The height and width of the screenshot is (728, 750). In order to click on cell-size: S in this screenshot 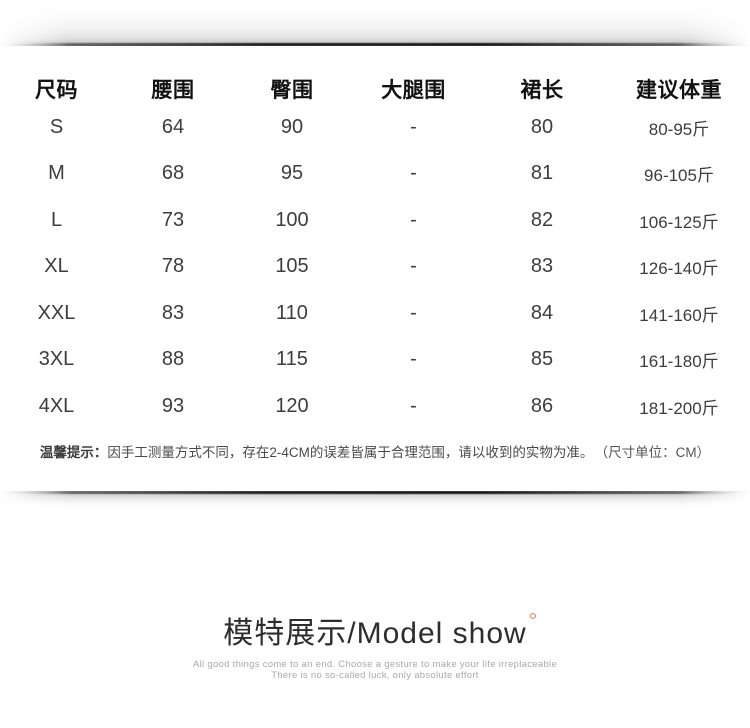, I will do `click(56, 126)`.